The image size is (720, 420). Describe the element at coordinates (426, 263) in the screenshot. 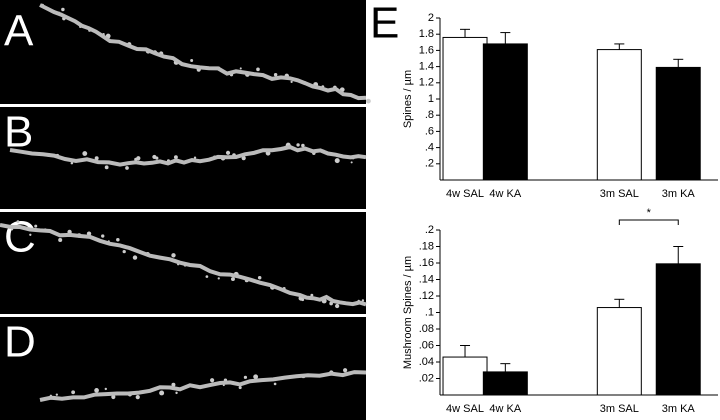

I see `y-tick-label: .16` at that location.